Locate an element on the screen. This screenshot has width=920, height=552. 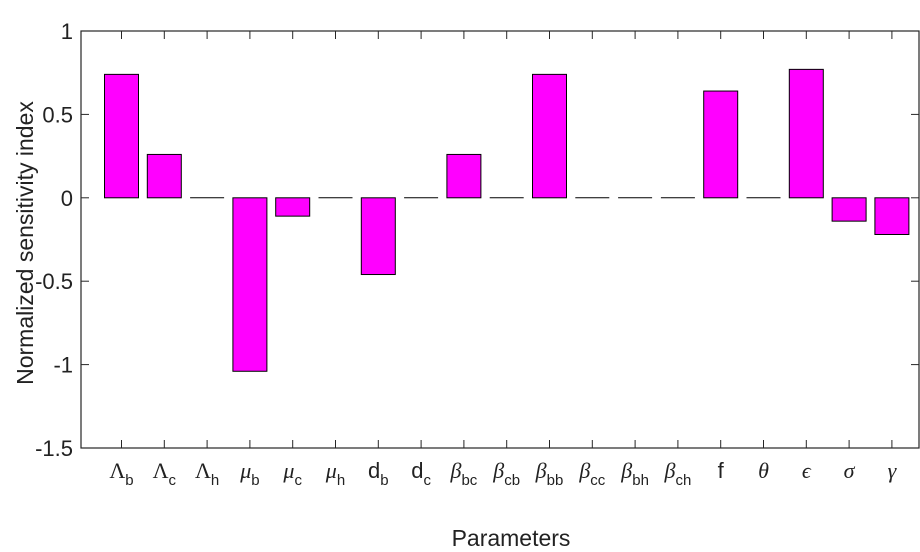
x-tick-label: μb is located at coordinates (249, 473).